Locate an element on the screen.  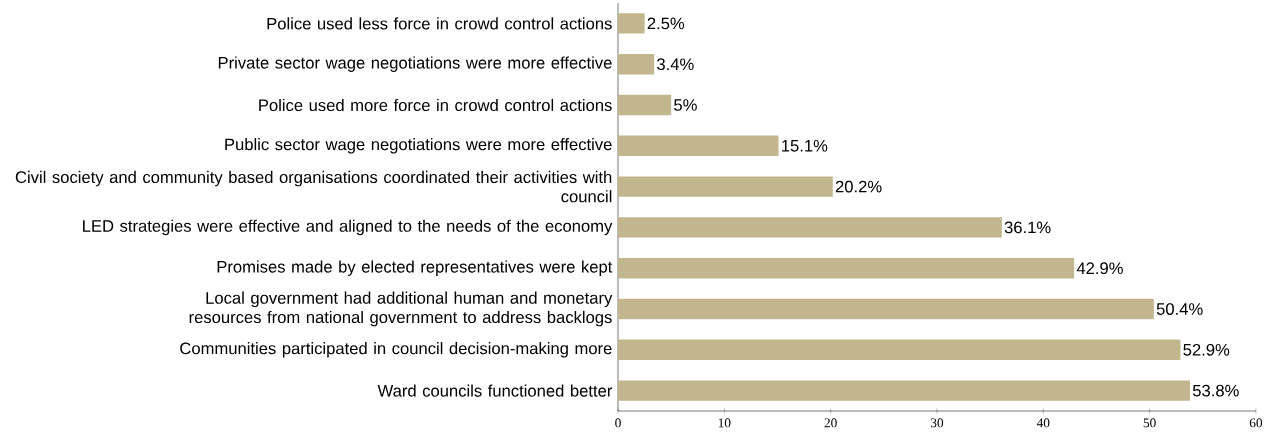
y-tick-label: Police used less force in crowd control actions is located at coordinates (439, 23).